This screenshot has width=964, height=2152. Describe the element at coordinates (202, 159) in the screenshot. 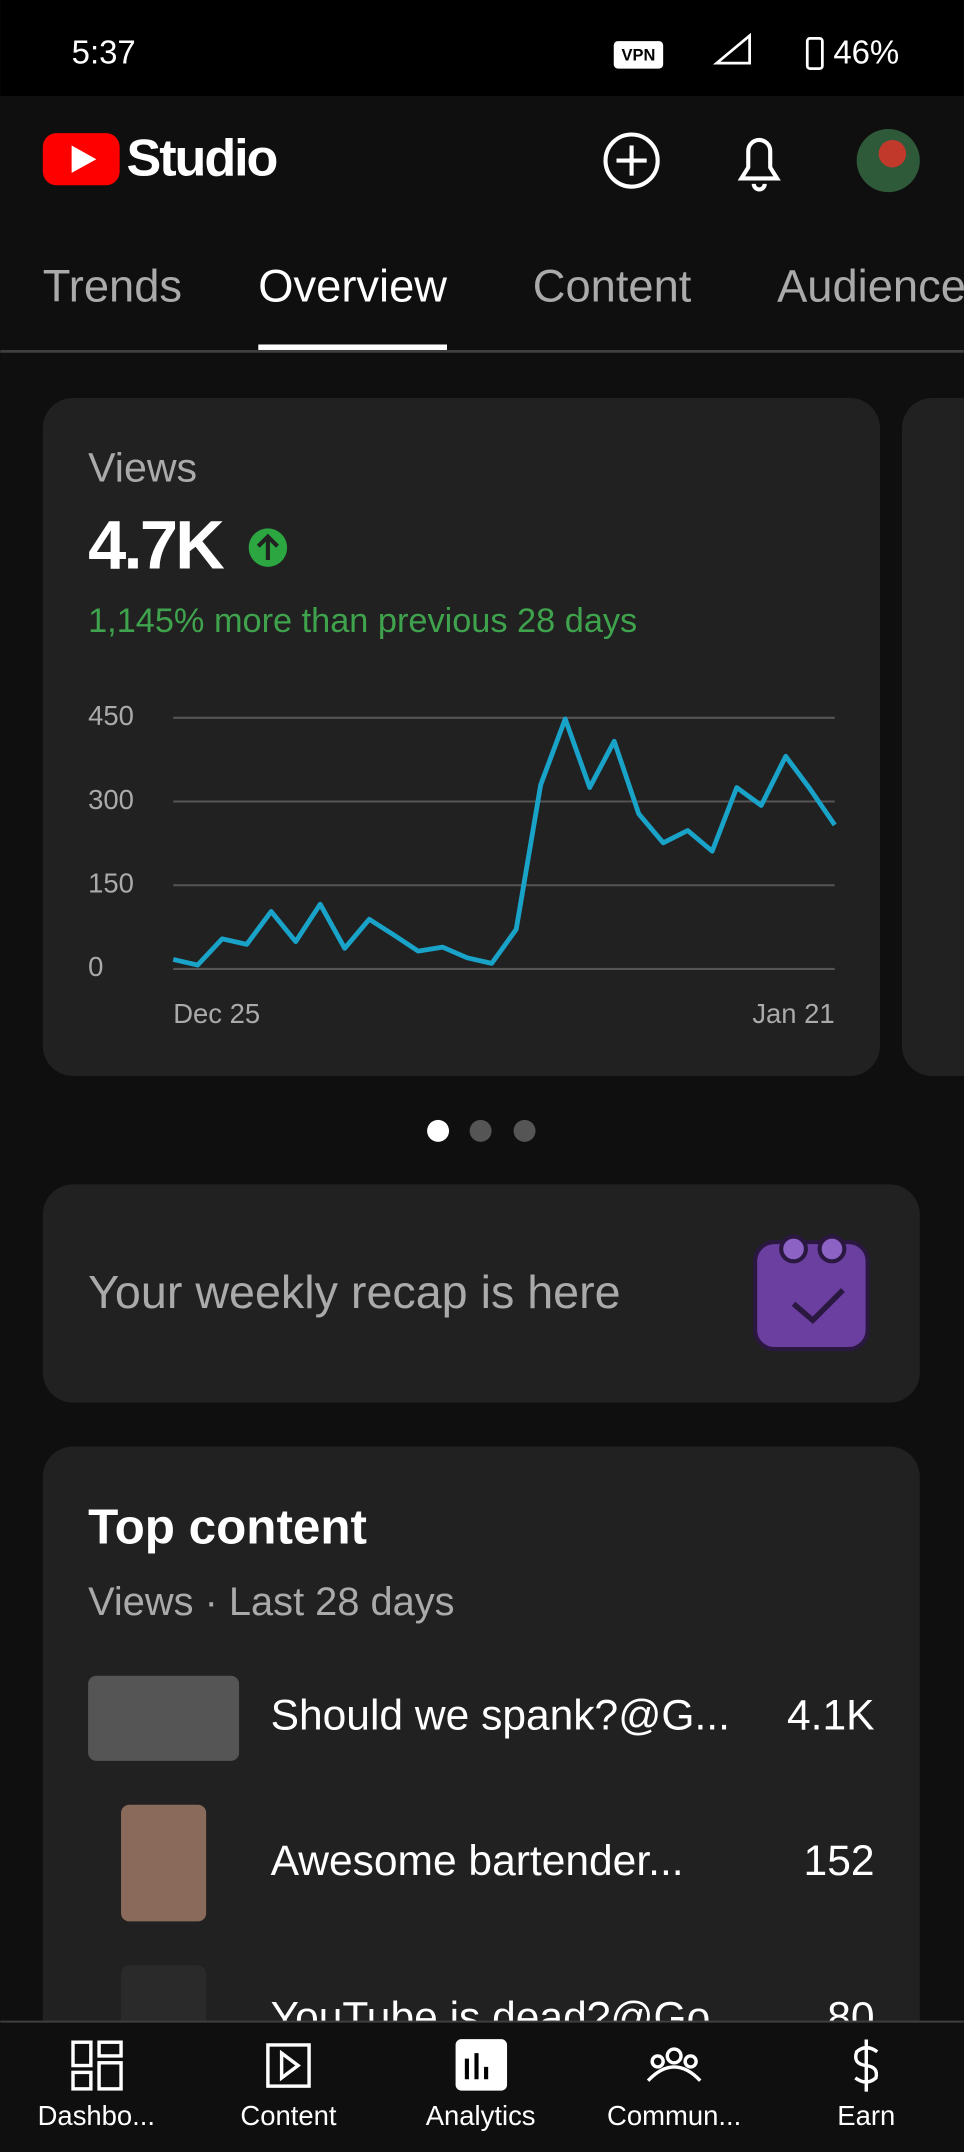

I see `app-name: Studio` at that location.